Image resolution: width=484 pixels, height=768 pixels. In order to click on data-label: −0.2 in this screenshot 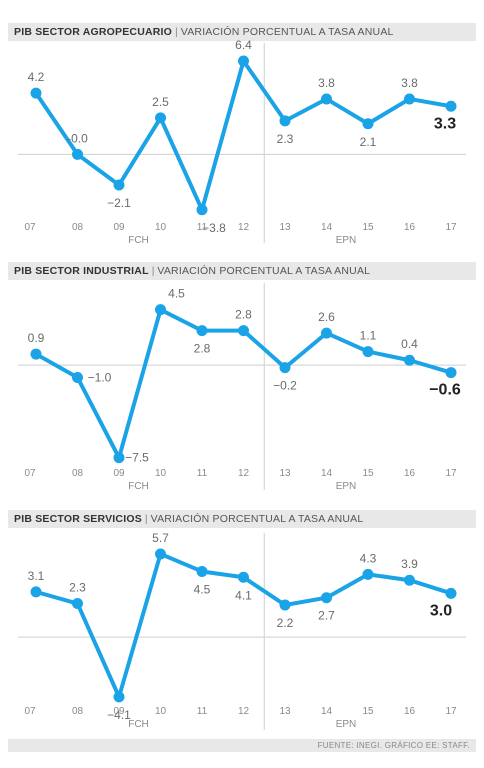, I will do `click(285, 386)`.